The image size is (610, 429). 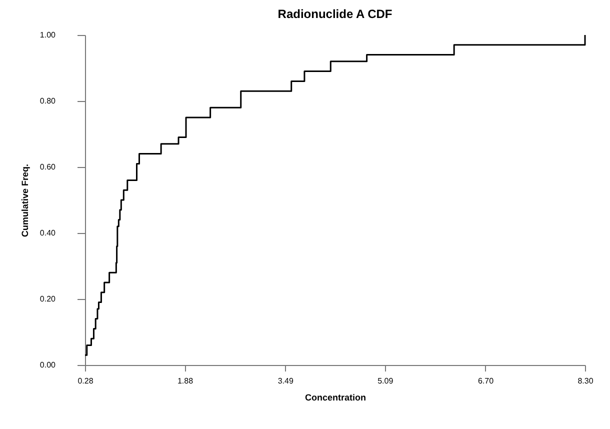 What do you see at coordinates (48, 101) in the screenshot?
I see `y-tick-label: 0.80` at bounding box center [48, 101].